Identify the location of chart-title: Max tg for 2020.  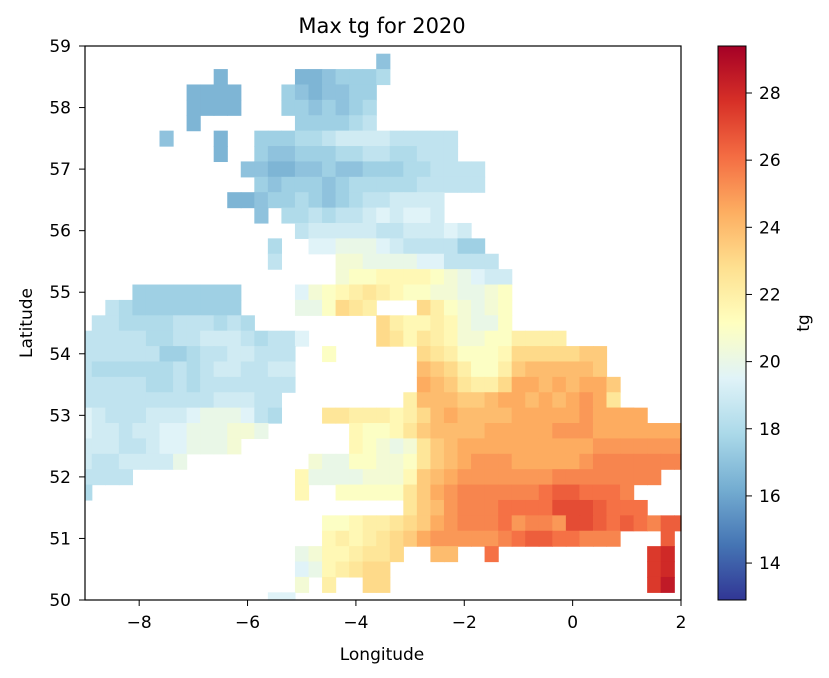
(381, 26).